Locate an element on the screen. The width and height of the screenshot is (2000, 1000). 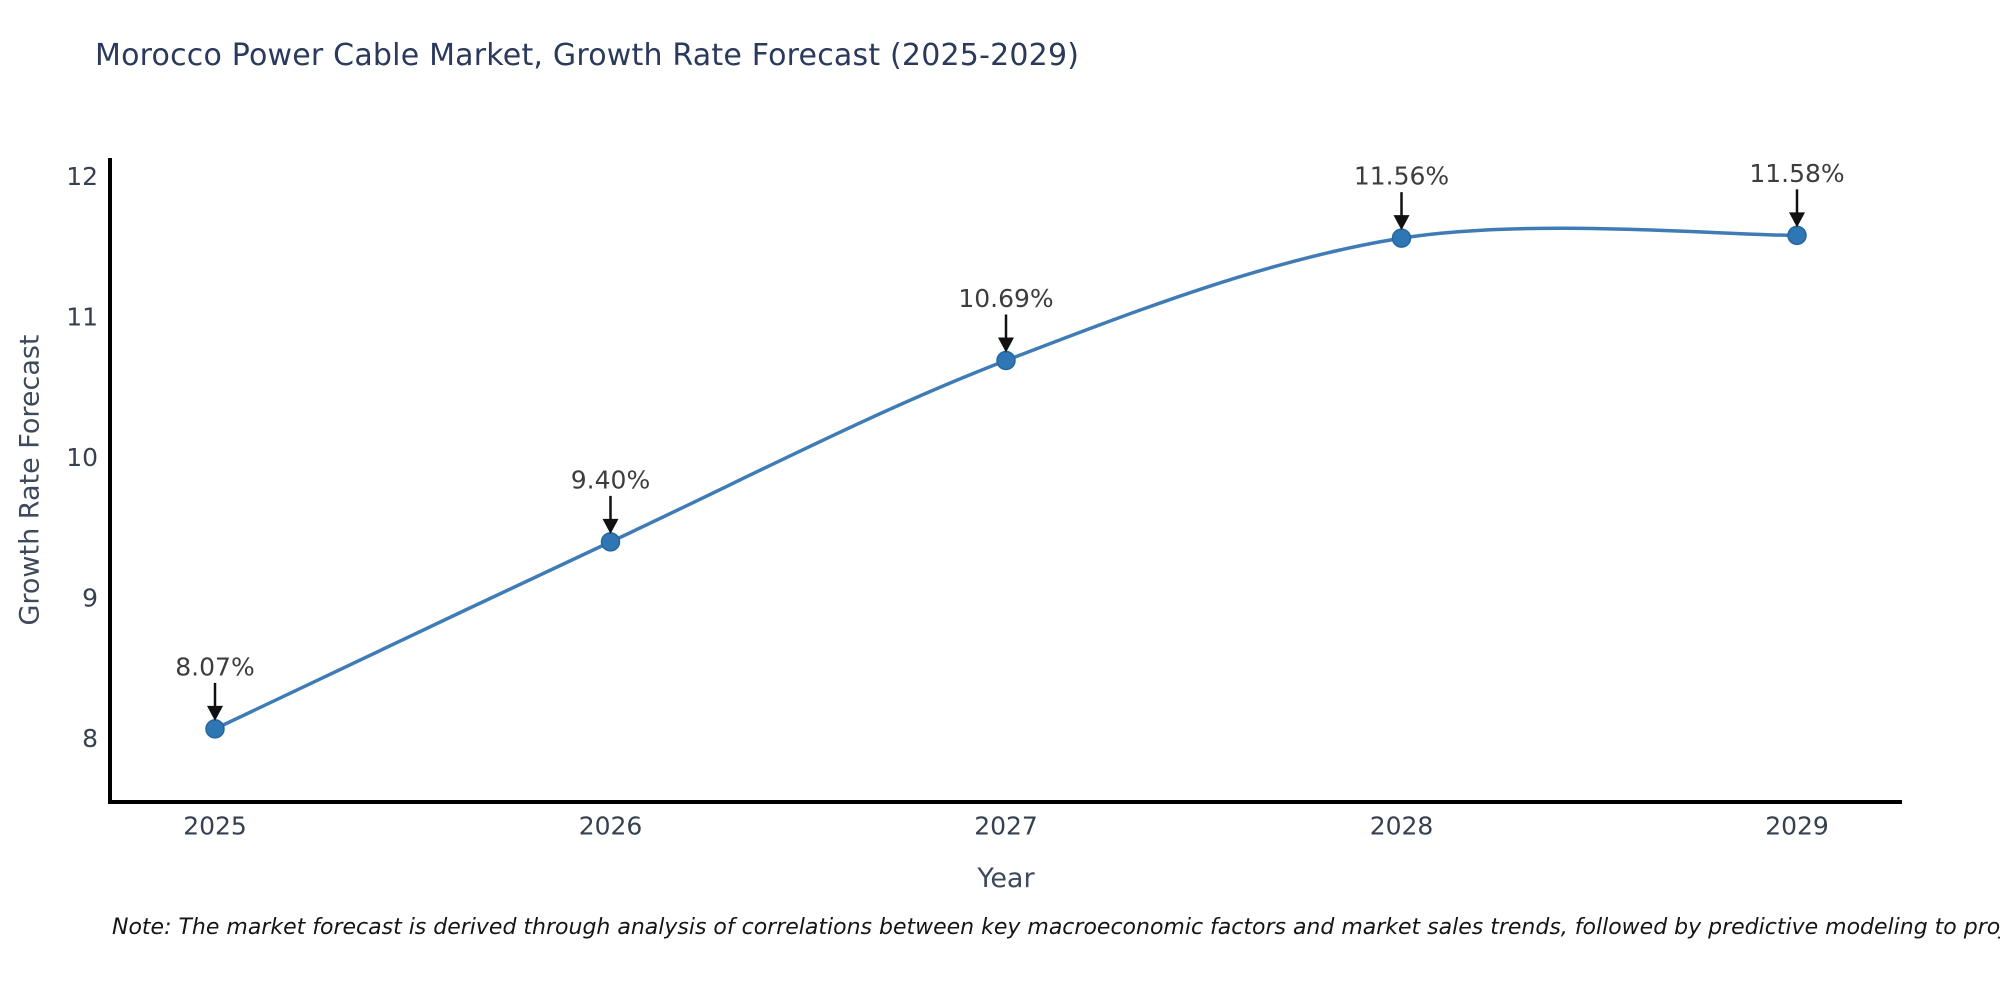
data-point-2029 is located at coordinates (1797, 235).